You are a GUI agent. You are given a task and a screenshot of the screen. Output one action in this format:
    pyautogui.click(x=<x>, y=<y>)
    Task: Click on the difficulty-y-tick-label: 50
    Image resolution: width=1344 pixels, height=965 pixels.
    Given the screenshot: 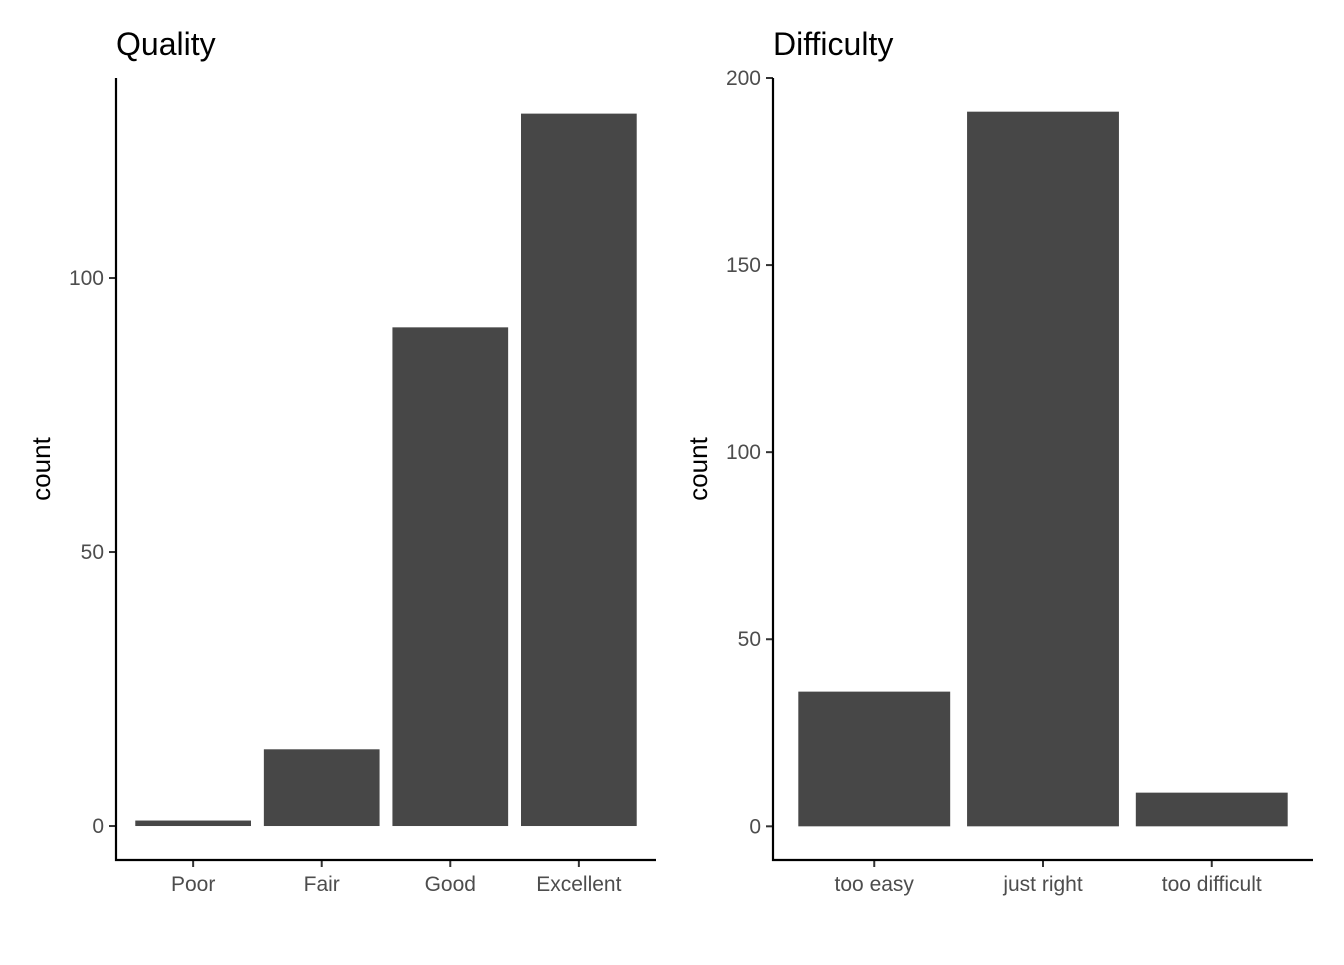 What is the action you would take?
    pyautogui.click(x=749, y=639)
    